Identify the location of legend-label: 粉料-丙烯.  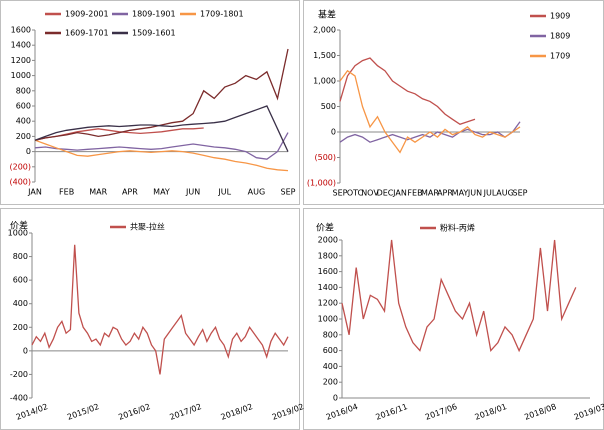
(457, 228).